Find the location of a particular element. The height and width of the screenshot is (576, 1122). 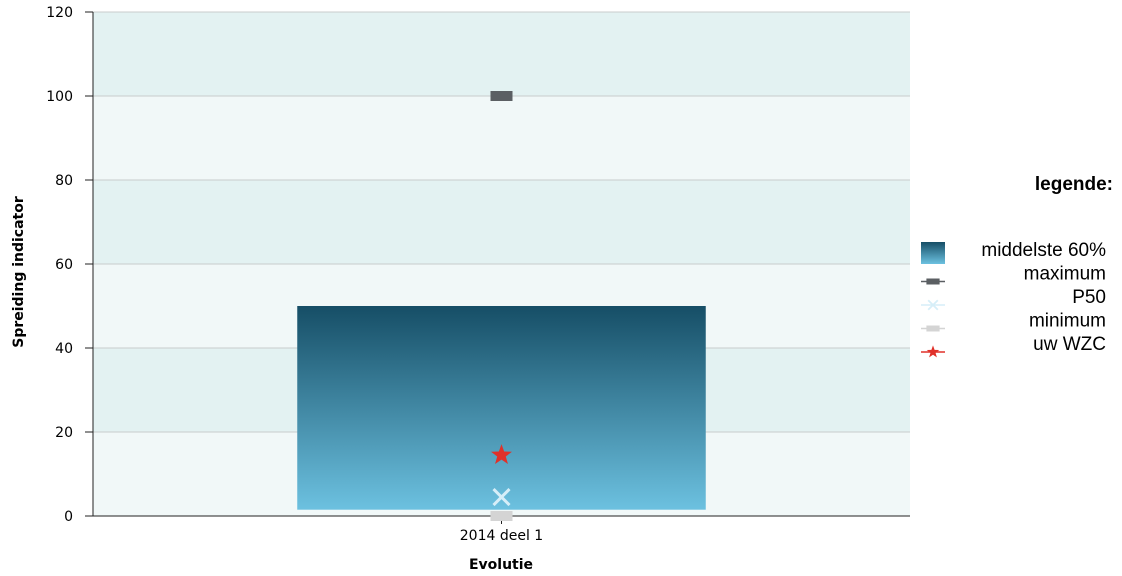

y-tick-label: 60 is located at coordinates (64, 265).